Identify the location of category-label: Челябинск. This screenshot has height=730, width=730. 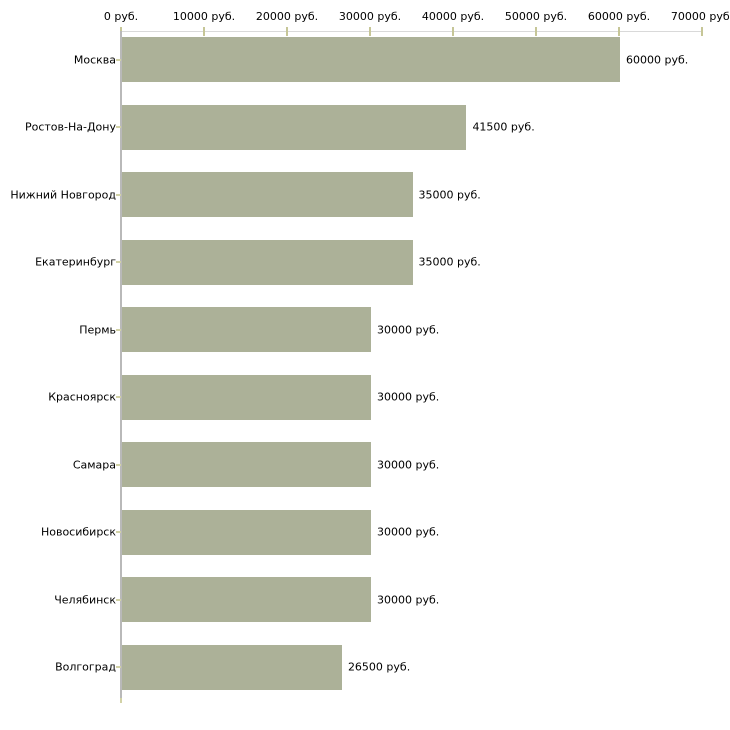
(85, 599).